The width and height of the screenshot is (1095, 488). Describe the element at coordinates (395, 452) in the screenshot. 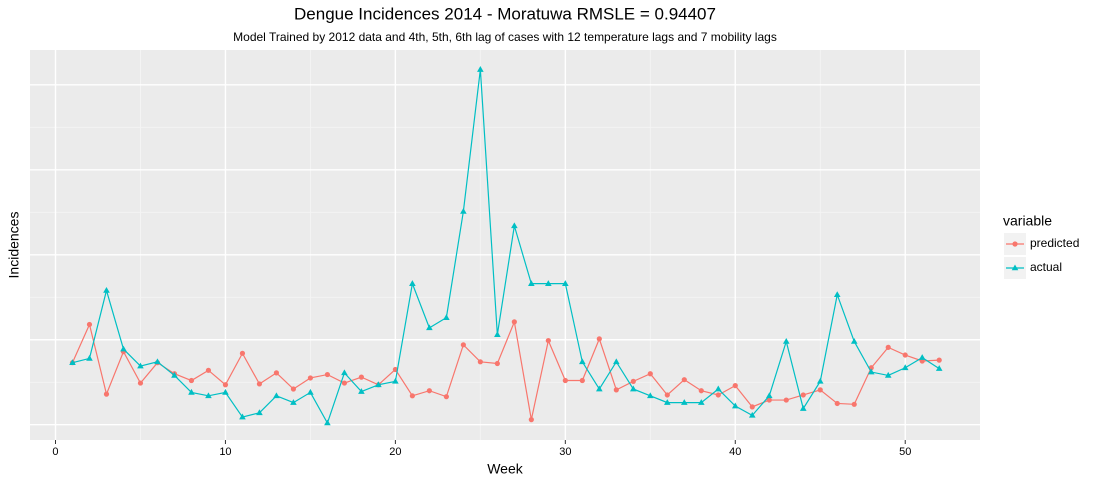

I see `x-tick-label: 20` at that location.